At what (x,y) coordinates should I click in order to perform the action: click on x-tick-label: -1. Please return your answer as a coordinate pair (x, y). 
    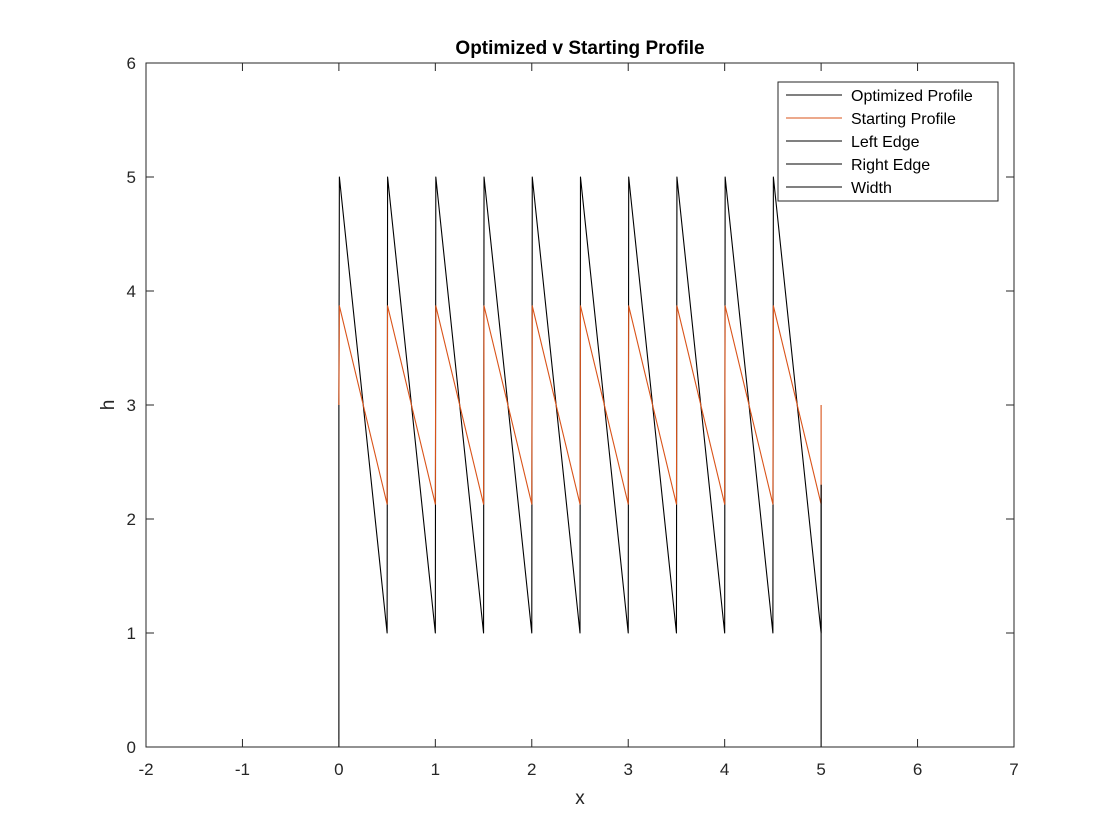
    Looking at the image, I should click on (242, 769).